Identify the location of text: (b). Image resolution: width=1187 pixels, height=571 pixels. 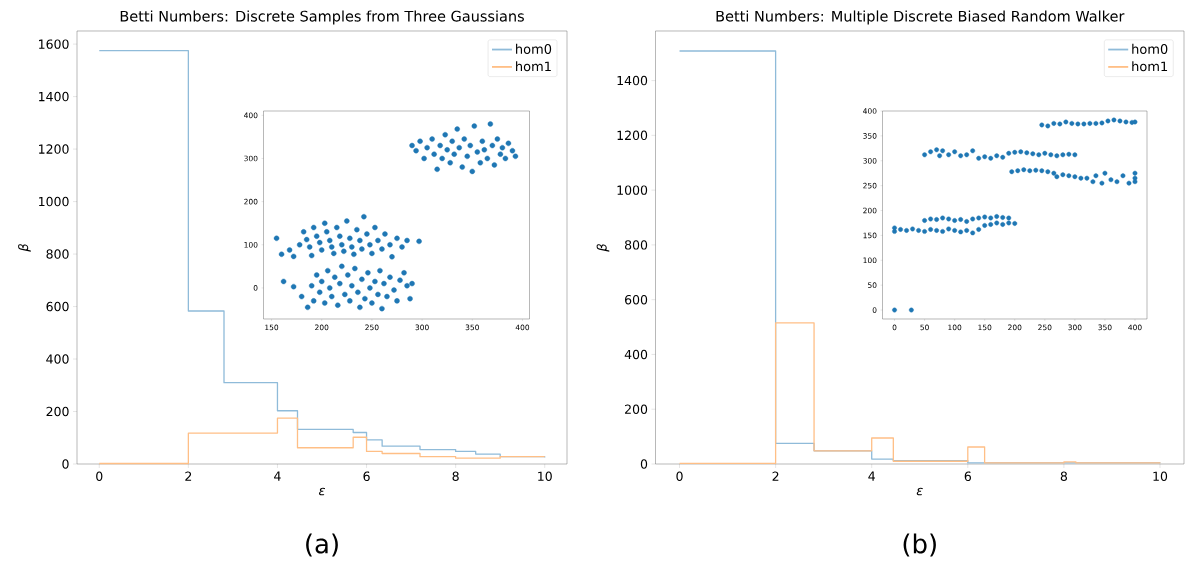
(919, 545).